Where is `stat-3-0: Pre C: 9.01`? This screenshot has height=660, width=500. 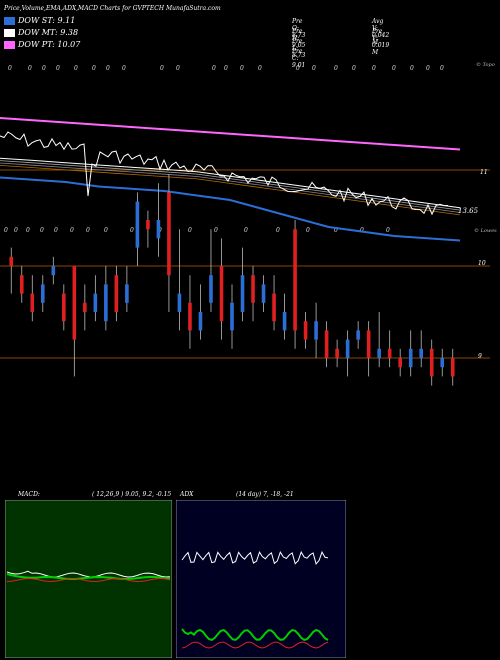 stat-3-0: Pre C: 9.01 is located at coordinates (299, 58).